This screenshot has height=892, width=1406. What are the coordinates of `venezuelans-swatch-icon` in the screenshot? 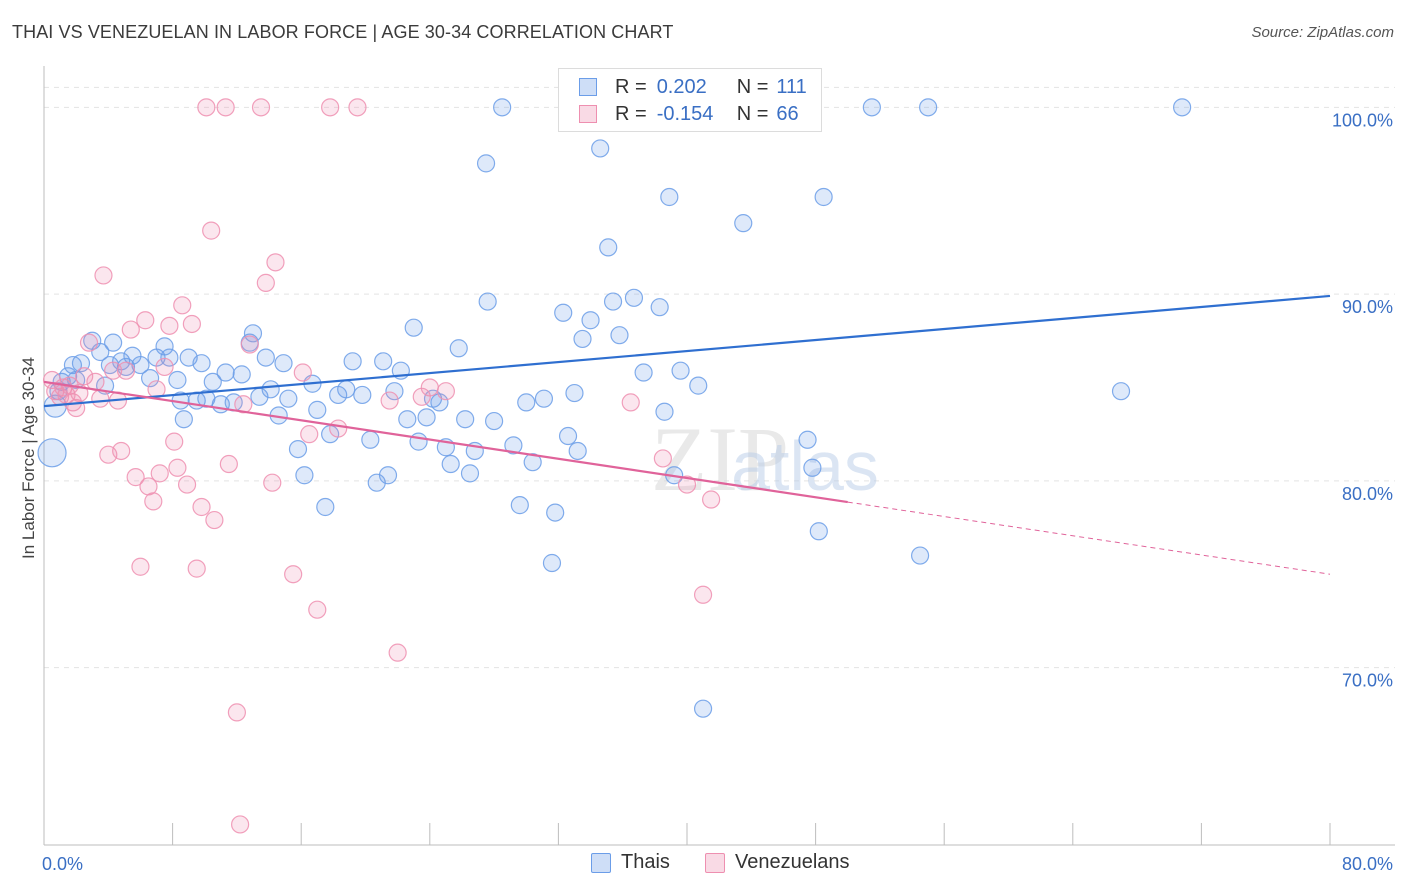 It's located at (588, 114).